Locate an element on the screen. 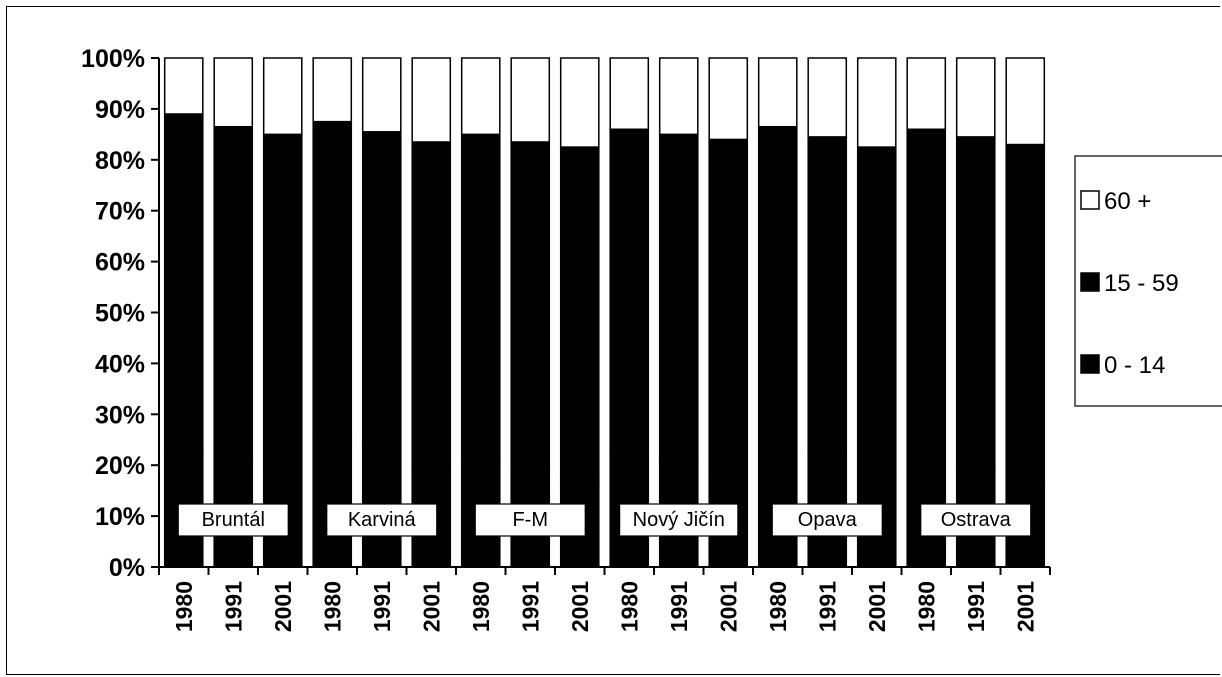 This screenshot has width=1222, height=677. y-tick-label: 0% is located at coordinates (127, 568).